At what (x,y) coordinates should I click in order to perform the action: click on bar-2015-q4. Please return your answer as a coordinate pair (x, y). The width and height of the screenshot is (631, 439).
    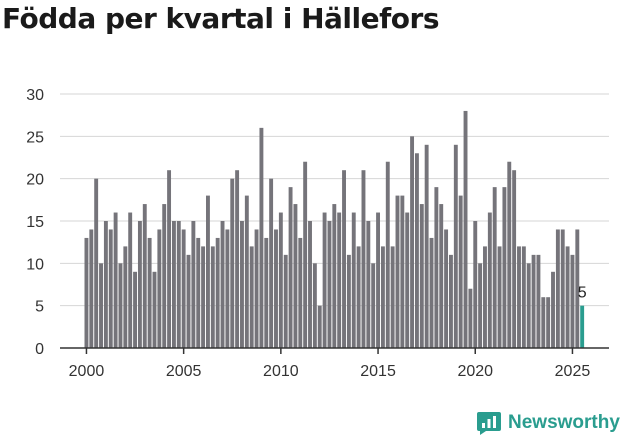
    Looking at the image, I should click on (392, 297).